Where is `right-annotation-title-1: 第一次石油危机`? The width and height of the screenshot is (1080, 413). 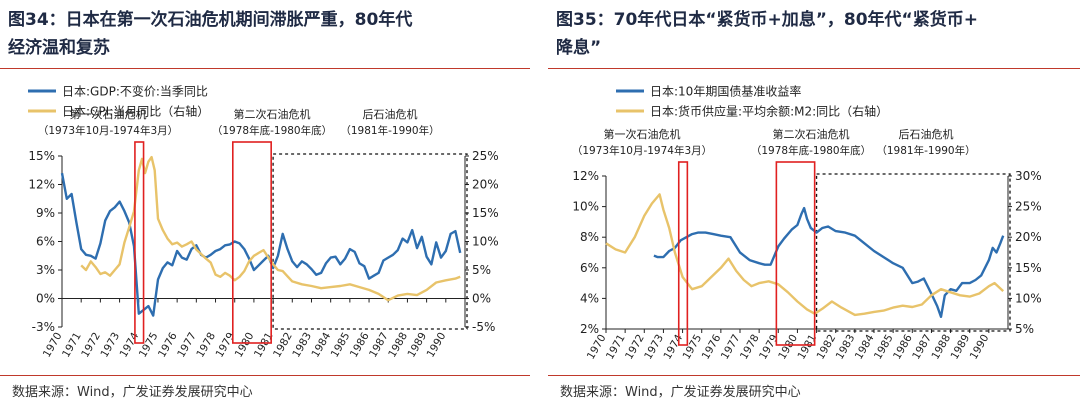 right-annotation-title-1: 第一次石油危机 is located at coordinates (642, 134).